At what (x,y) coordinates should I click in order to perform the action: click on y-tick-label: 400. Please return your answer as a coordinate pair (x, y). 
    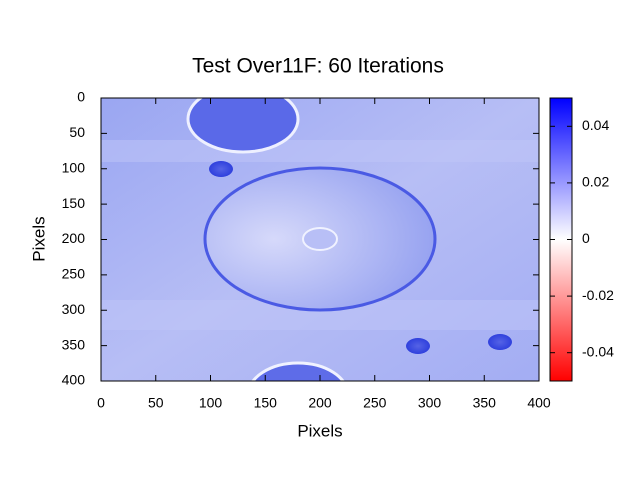
    Looking at the image, I should click on (74, 380).